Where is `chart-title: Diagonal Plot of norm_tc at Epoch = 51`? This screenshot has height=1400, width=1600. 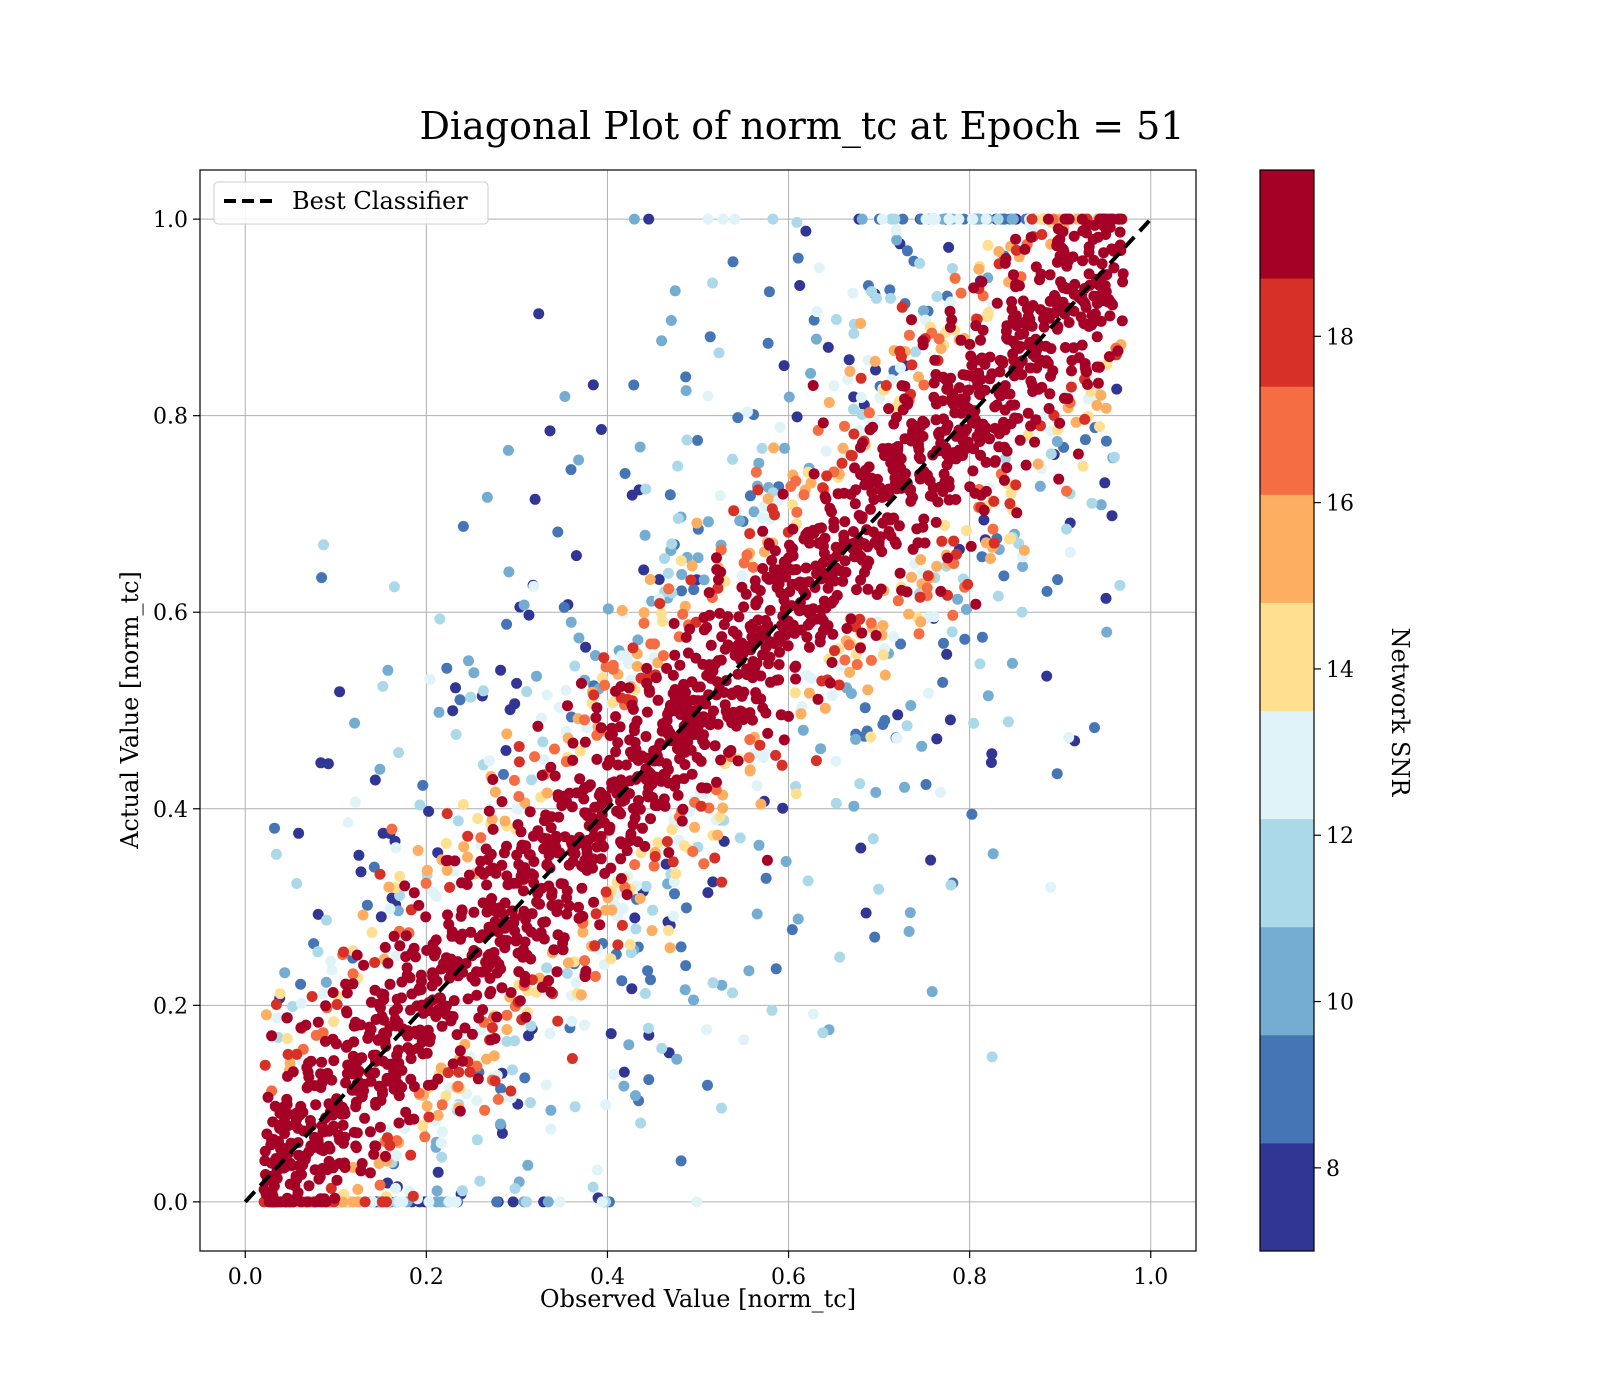 chart-title: Diagonal Plot of norm_tc at Epoch = 51 is located at coordinates (801, 126).